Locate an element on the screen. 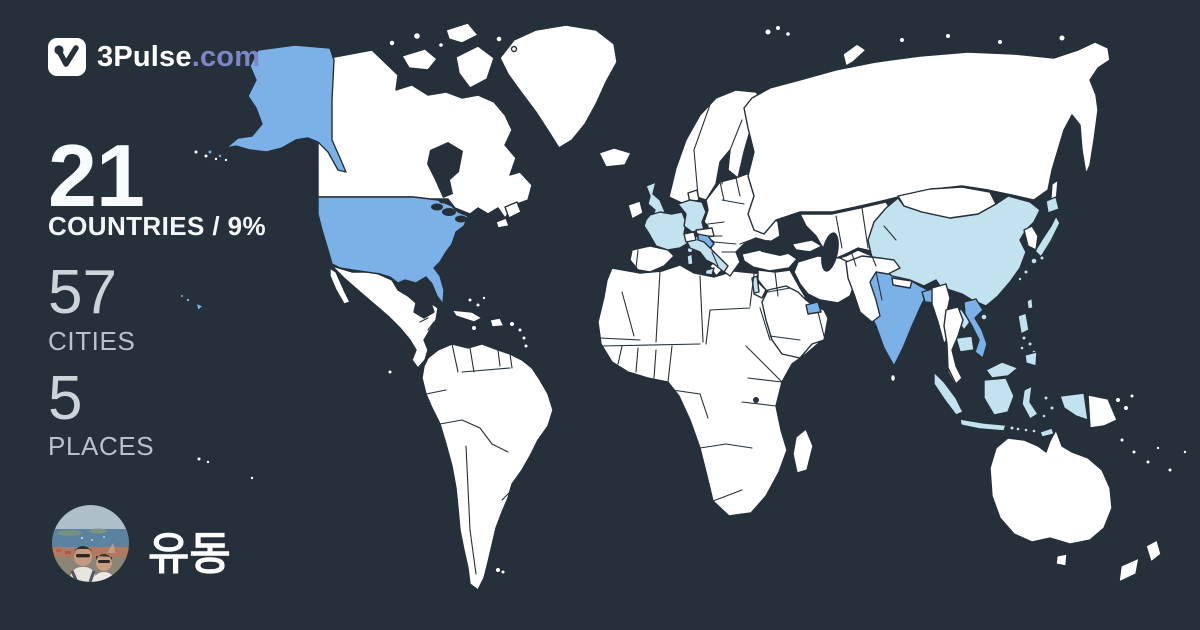  profile-name: 유동 is located at coordinates (189, 553).